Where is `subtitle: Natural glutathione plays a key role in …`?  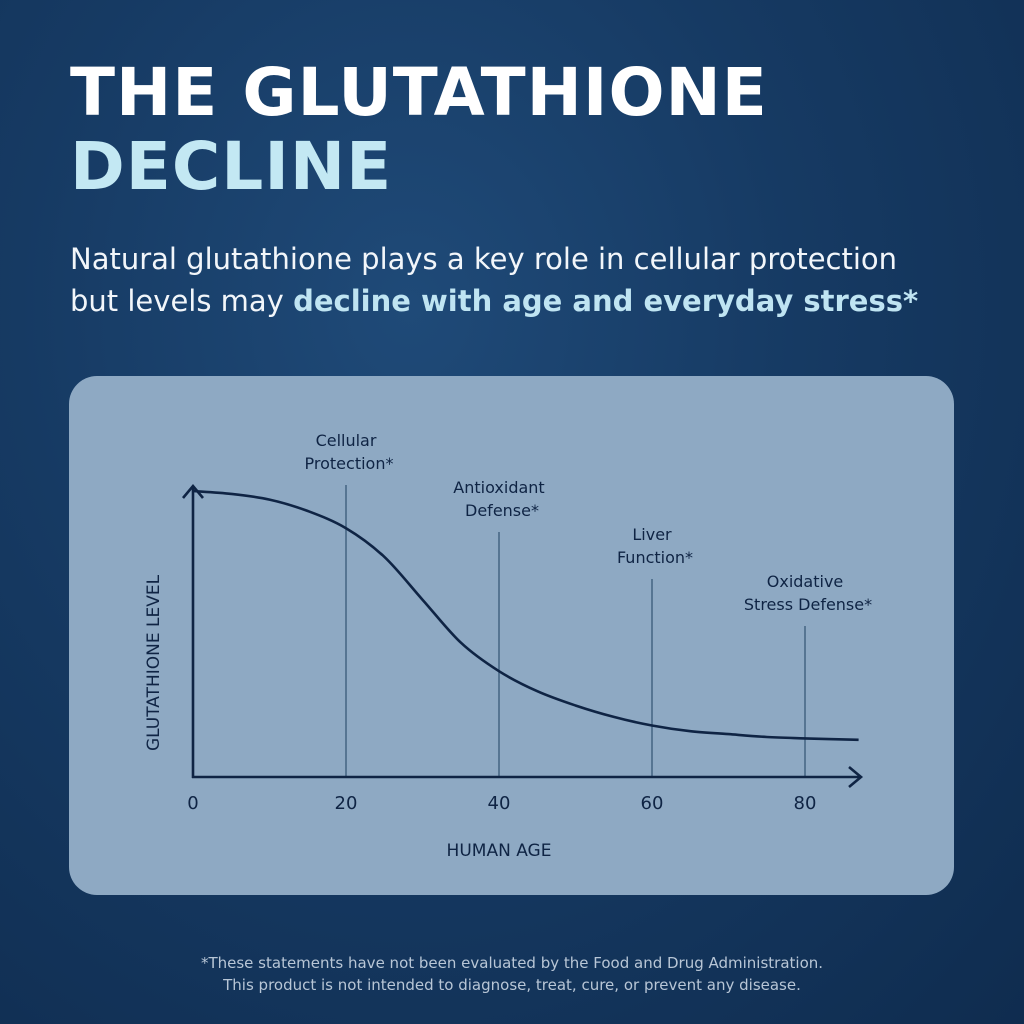
subtitle: Natural glutathione plays a key role in … is located at coordinates (510, 280).